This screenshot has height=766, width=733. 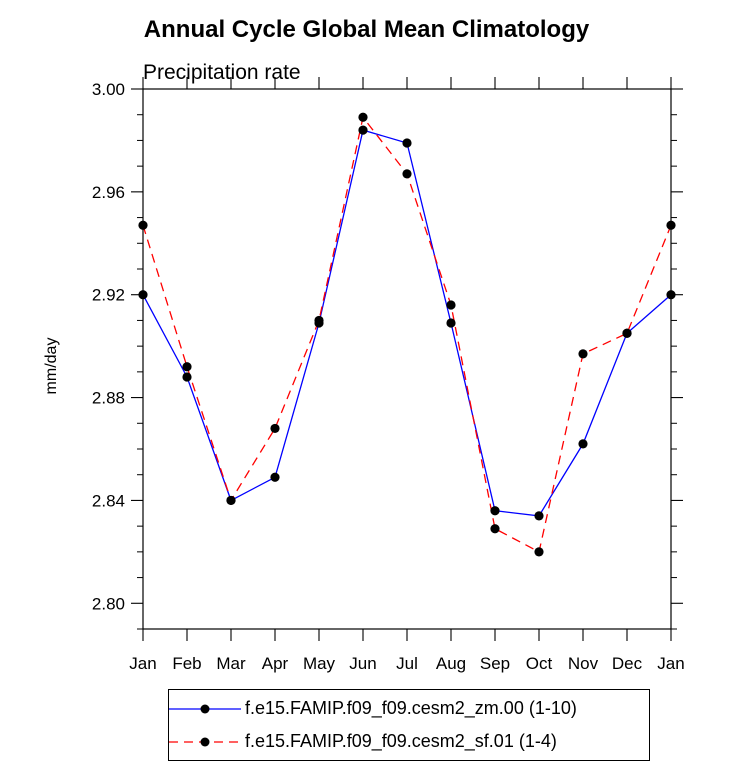 I want to click on x-tick-label: Nov, so click(x=583, y=663).